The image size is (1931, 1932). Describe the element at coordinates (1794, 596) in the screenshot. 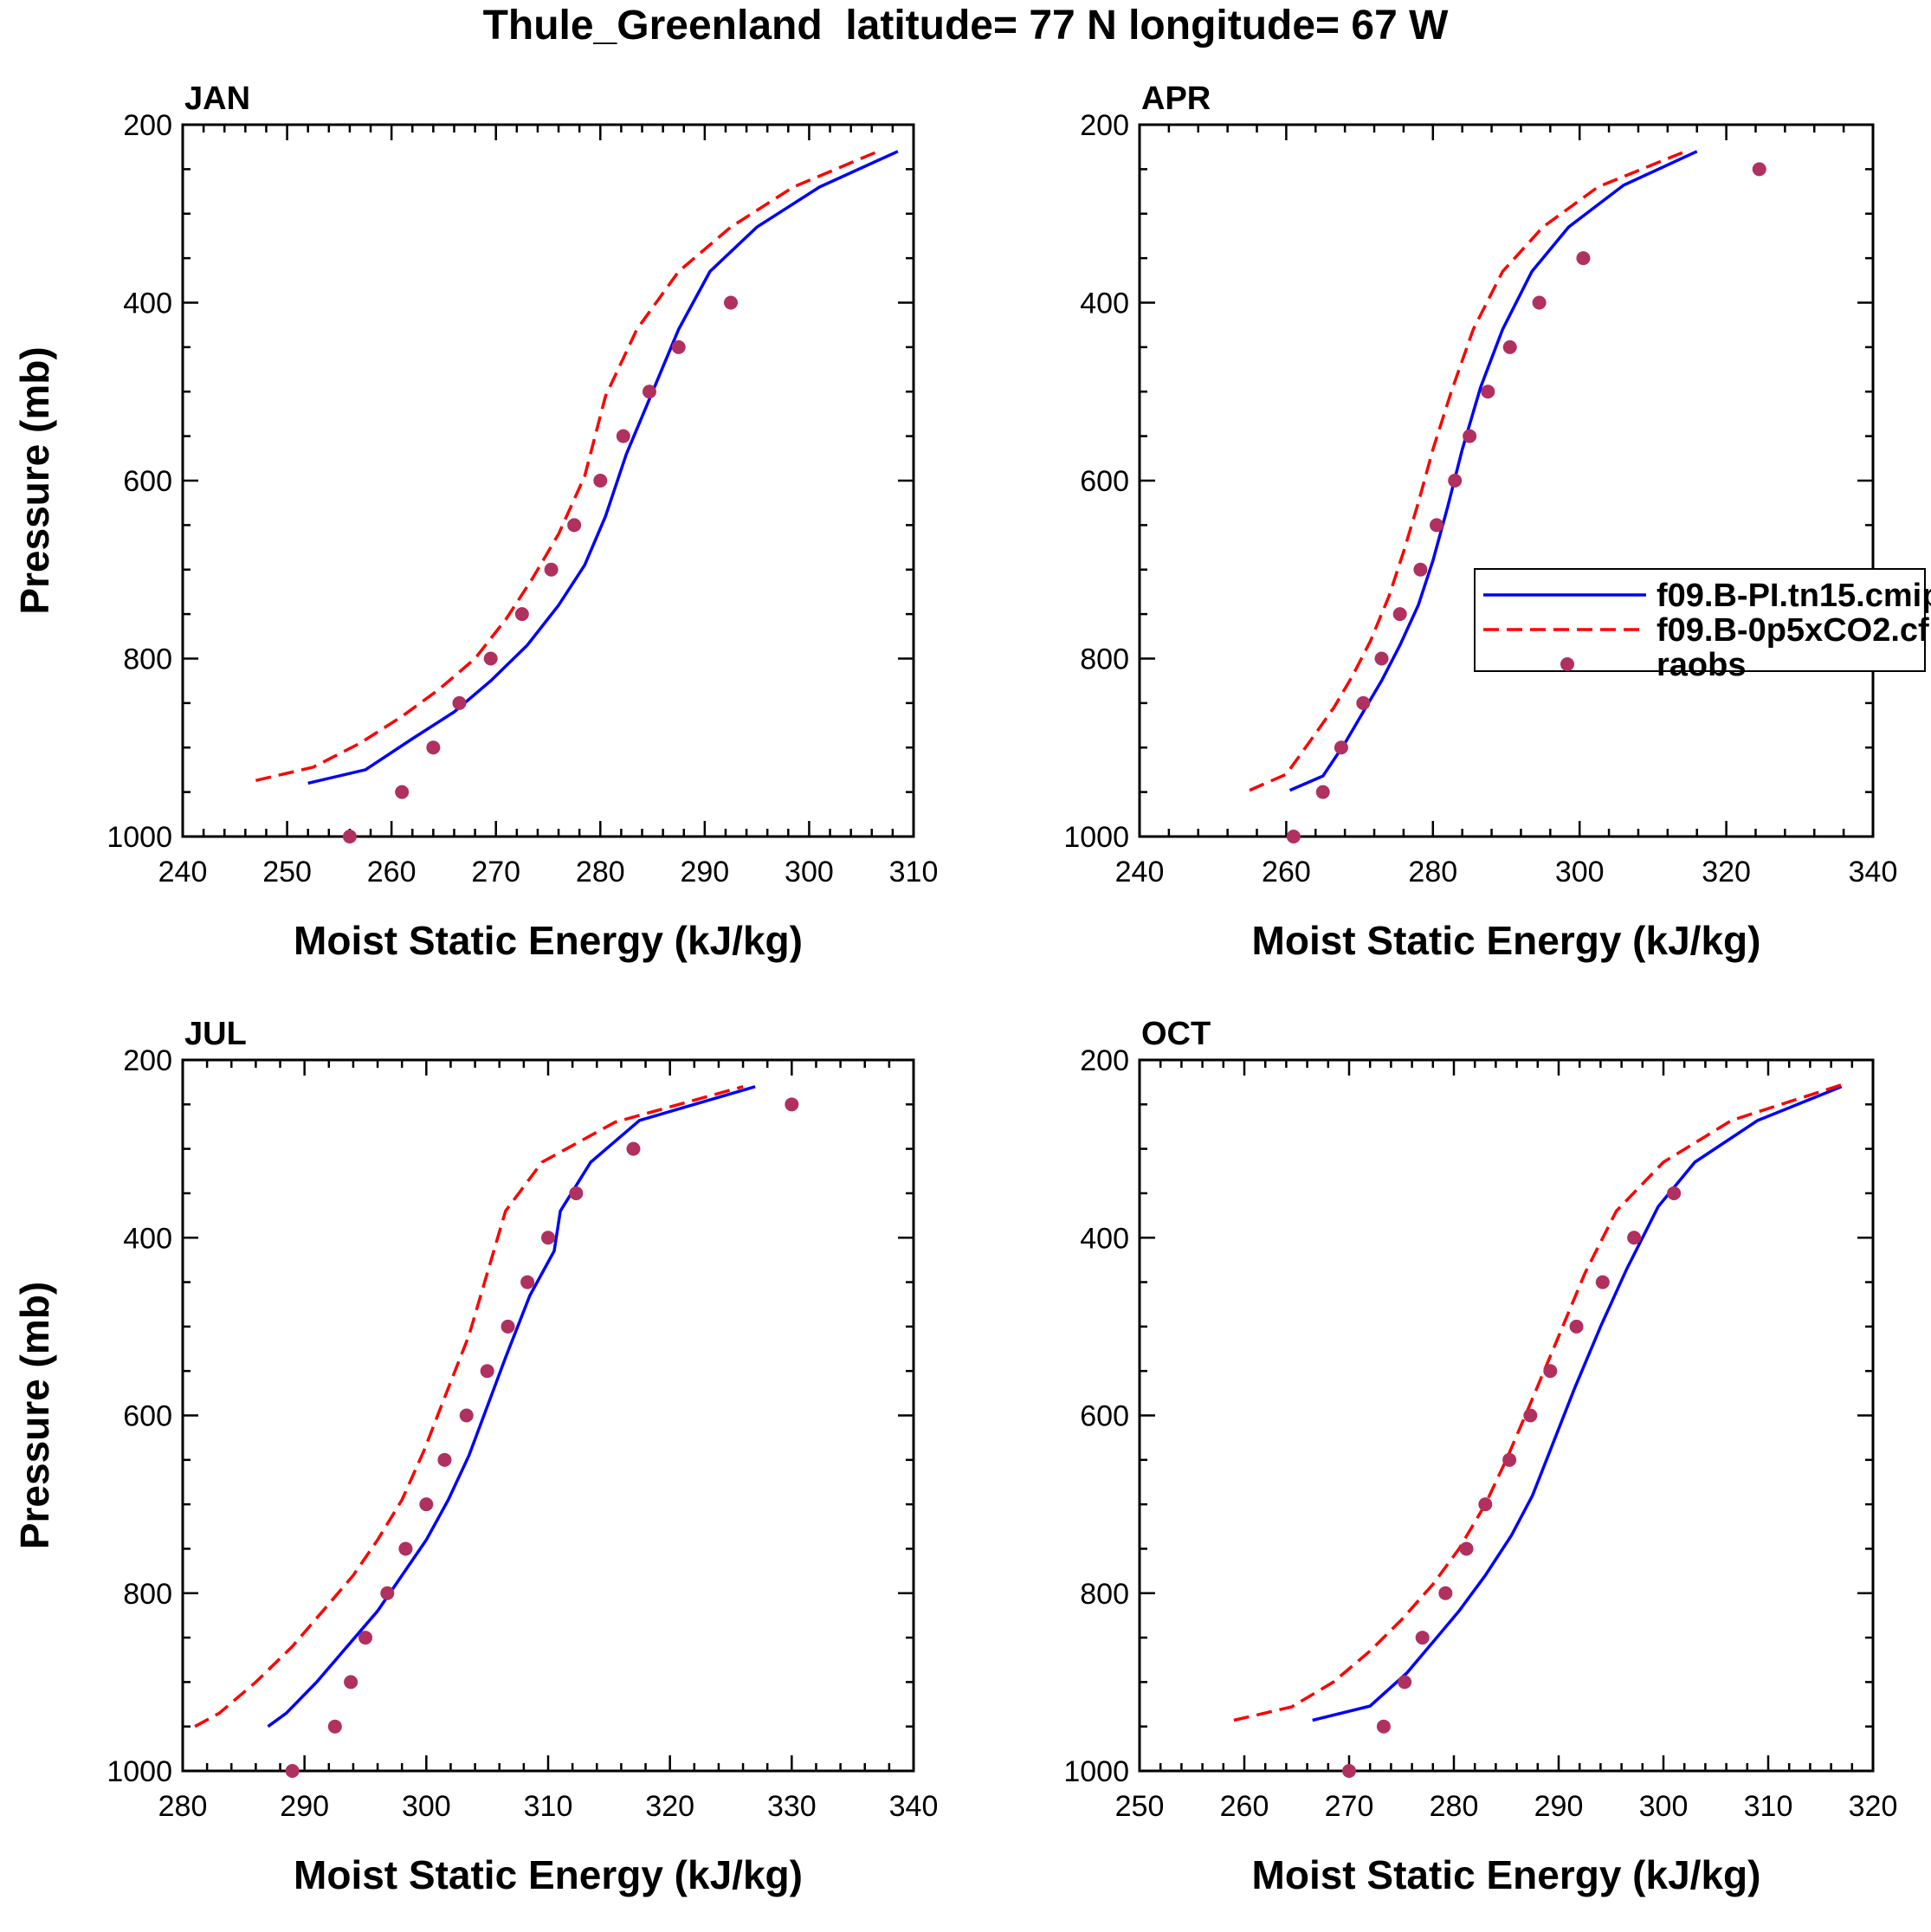

I see `legend-label: f09.B-PI.tn15.cmip6` at that location.